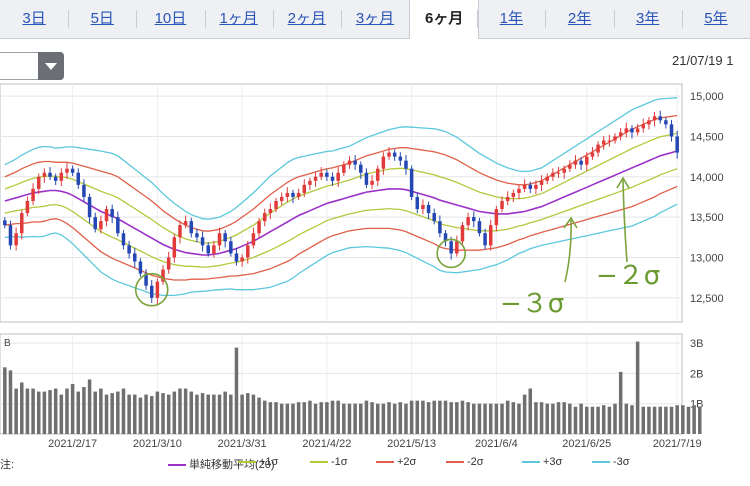 The image size is (750, 486). Describe the element at coordinates (444, 19) in the screenshot. I see `tab-6: 6ヶ月` at that location.